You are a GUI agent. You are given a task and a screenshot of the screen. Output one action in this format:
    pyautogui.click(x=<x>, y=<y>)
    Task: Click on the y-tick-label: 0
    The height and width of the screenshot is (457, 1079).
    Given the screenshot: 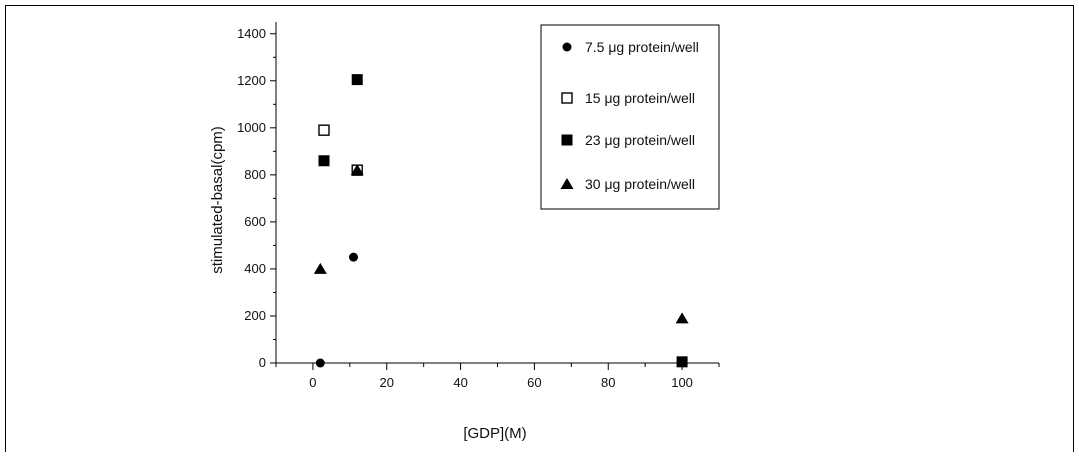 What is the action you would take?
    pyautogui.click(x=262, y=362)
    